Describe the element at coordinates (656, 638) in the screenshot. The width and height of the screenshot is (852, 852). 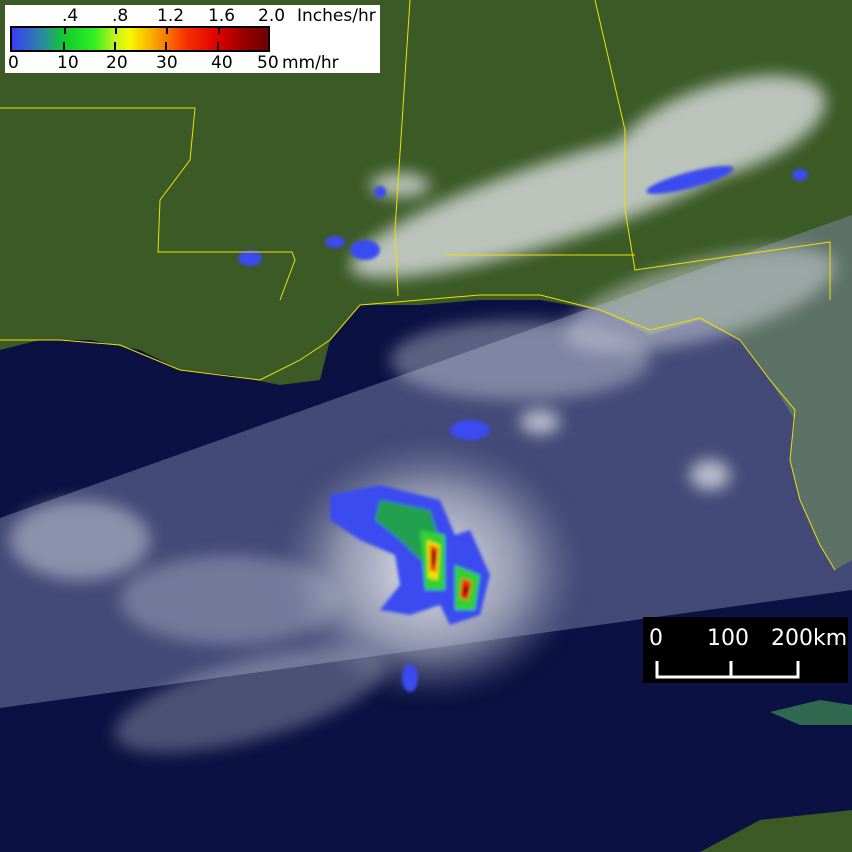
I see `scale-label: 0` at that location.